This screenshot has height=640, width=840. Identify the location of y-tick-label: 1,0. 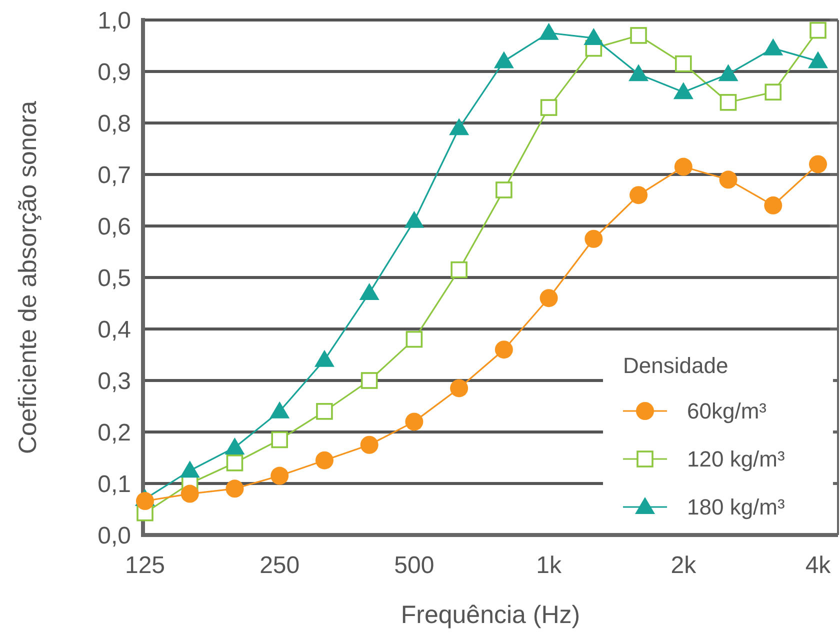
(114, 20).